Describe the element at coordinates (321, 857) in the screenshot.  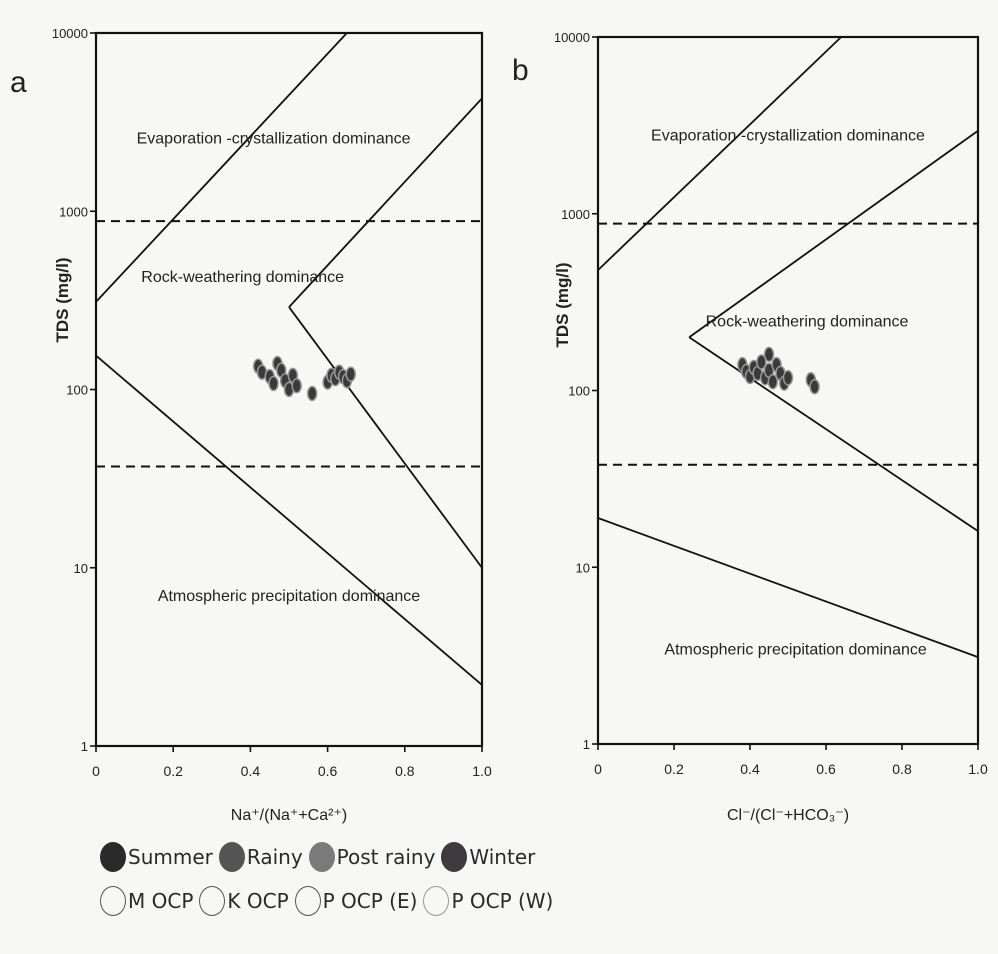
I see `post-rainy-marker-icon` at that location.